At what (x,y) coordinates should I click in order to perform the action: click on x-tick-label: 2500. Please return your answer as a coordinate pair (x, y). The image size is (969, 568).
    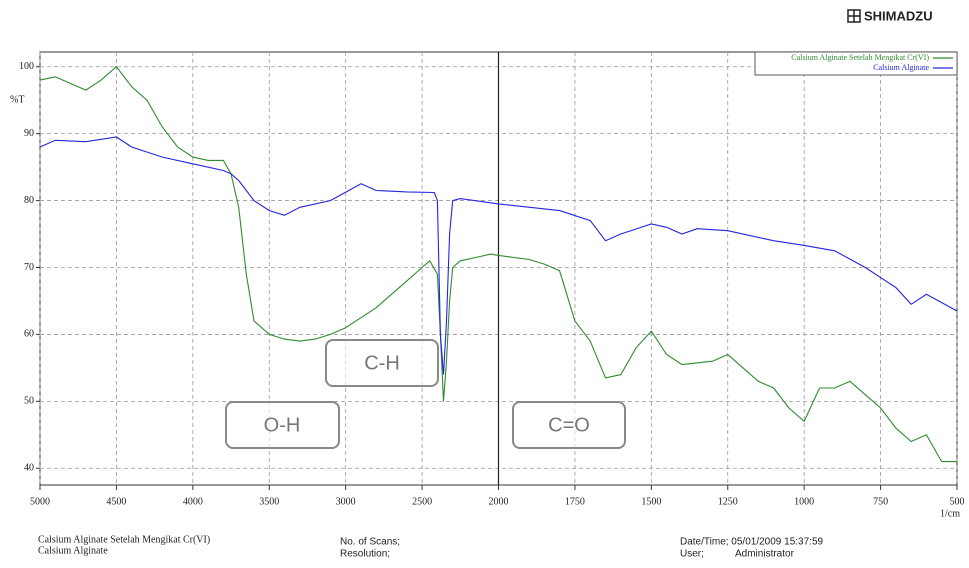
    Looking at the image, I should click on (422, 501).